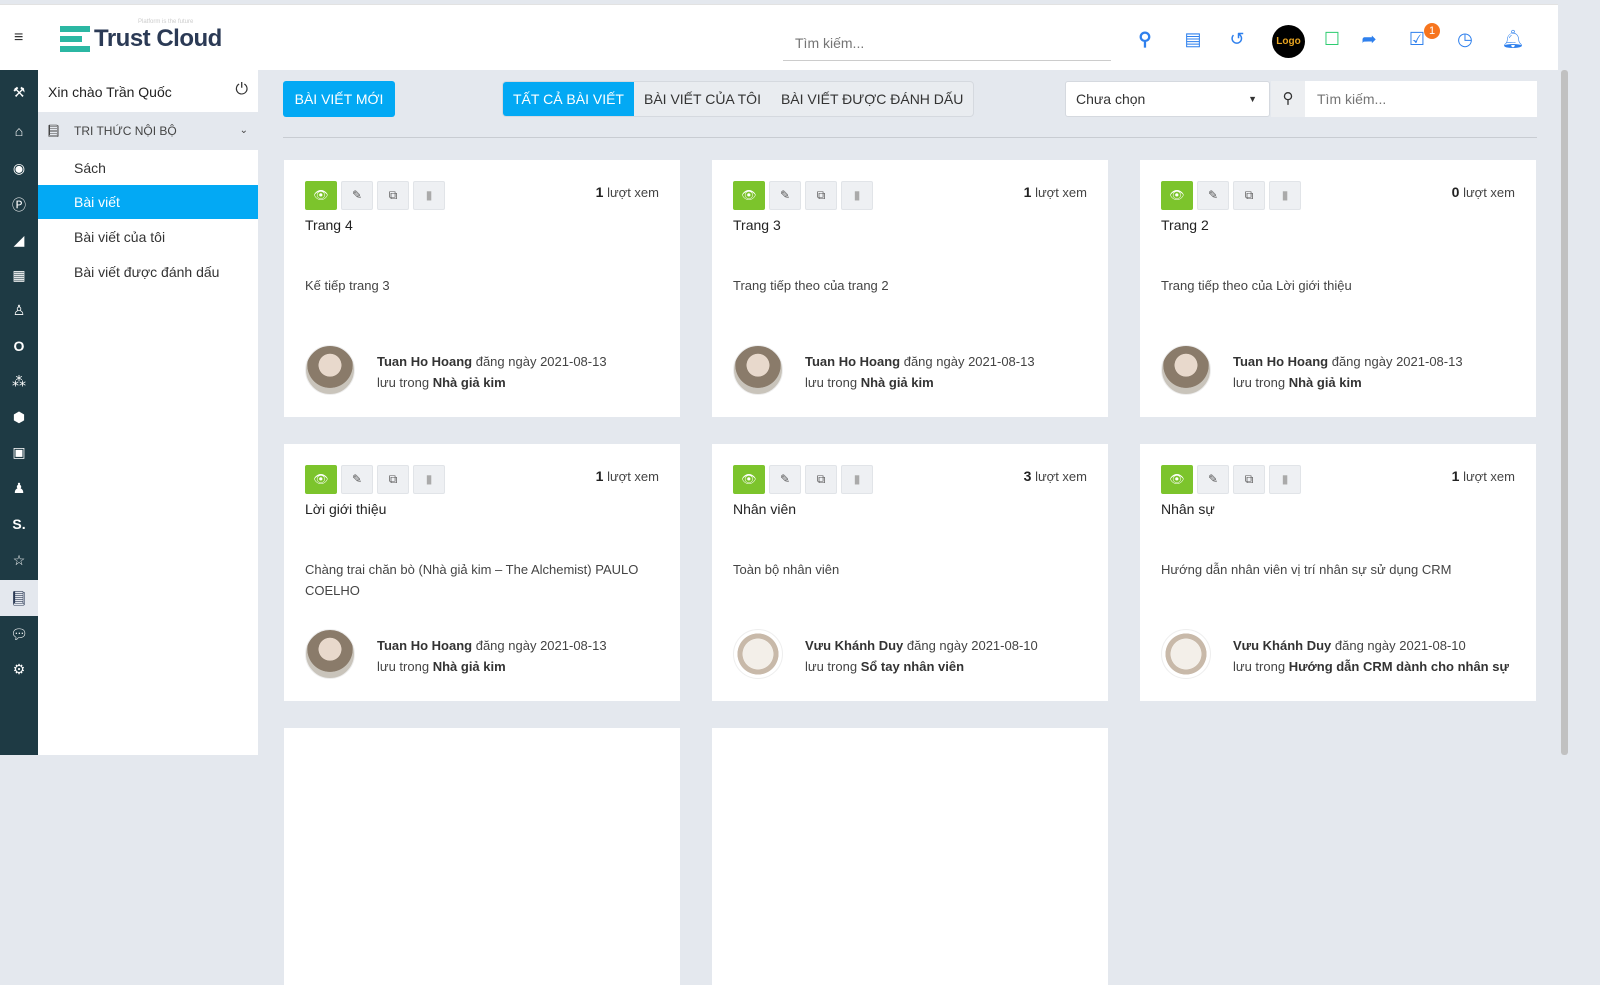 The height and width of the screenshot is (985, 1600). What do you see at coordinates (19, 310) in the screenshot?
I see `user-doctor-icon: ♙` at bounding box center [19, 310].